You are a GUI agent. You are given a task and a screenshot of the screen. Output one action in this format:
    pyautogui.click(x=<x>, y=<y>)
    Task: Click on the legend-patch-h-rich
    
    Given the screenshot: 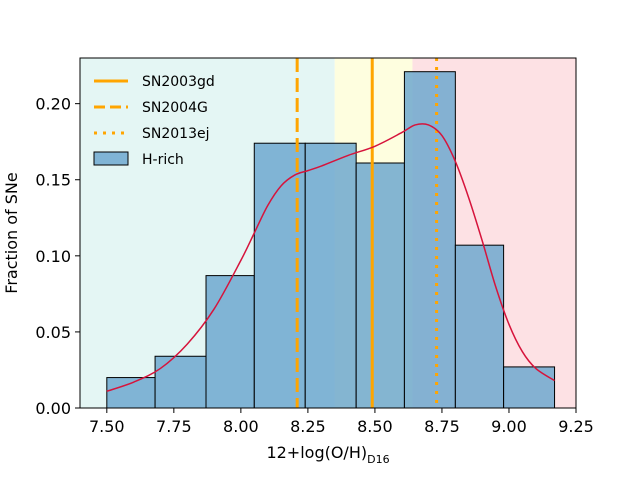 What is the action you would take?
    pyautogui.click(x=111, y=158)
    